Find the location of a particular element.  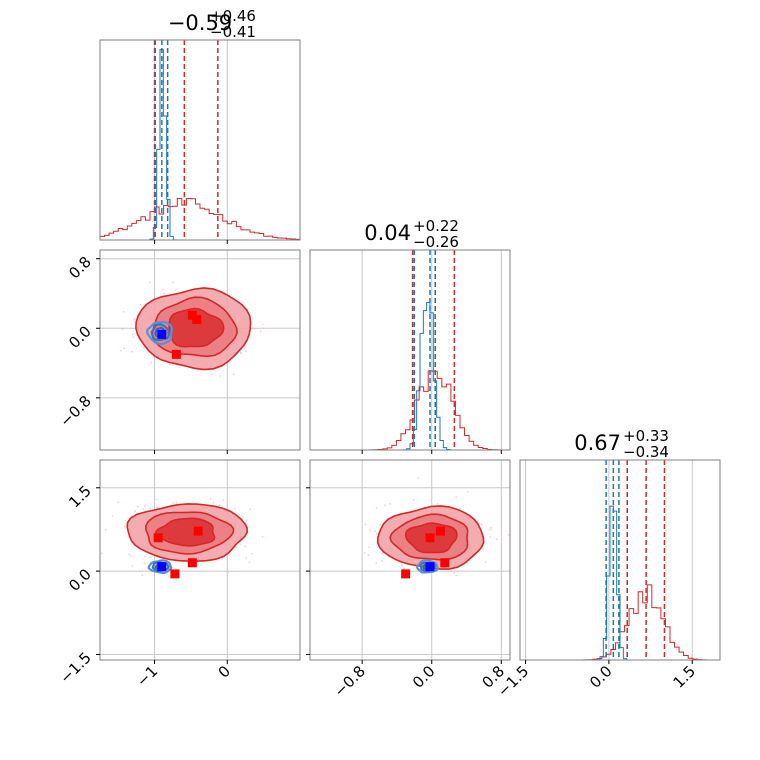

hist-3-plot-area is located at coordinates (620, 560).